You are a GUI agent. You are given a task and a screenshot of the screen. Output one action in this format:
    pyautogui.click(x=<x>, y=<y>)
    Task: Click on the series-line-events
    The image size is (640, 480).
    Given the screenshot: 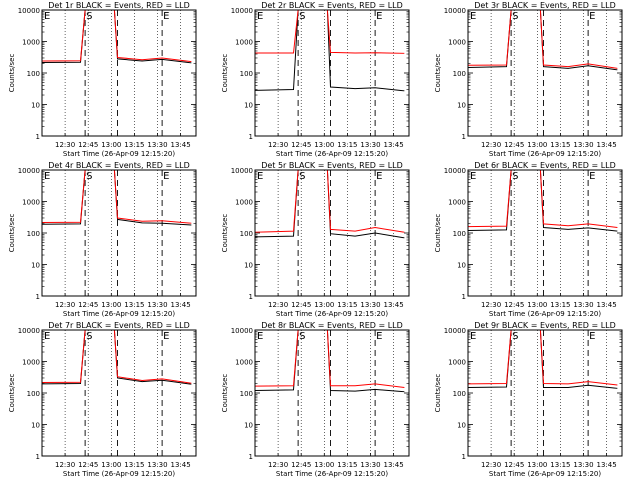 What is the action you would take?
    pyautogui.click(x=329, y=50)
    